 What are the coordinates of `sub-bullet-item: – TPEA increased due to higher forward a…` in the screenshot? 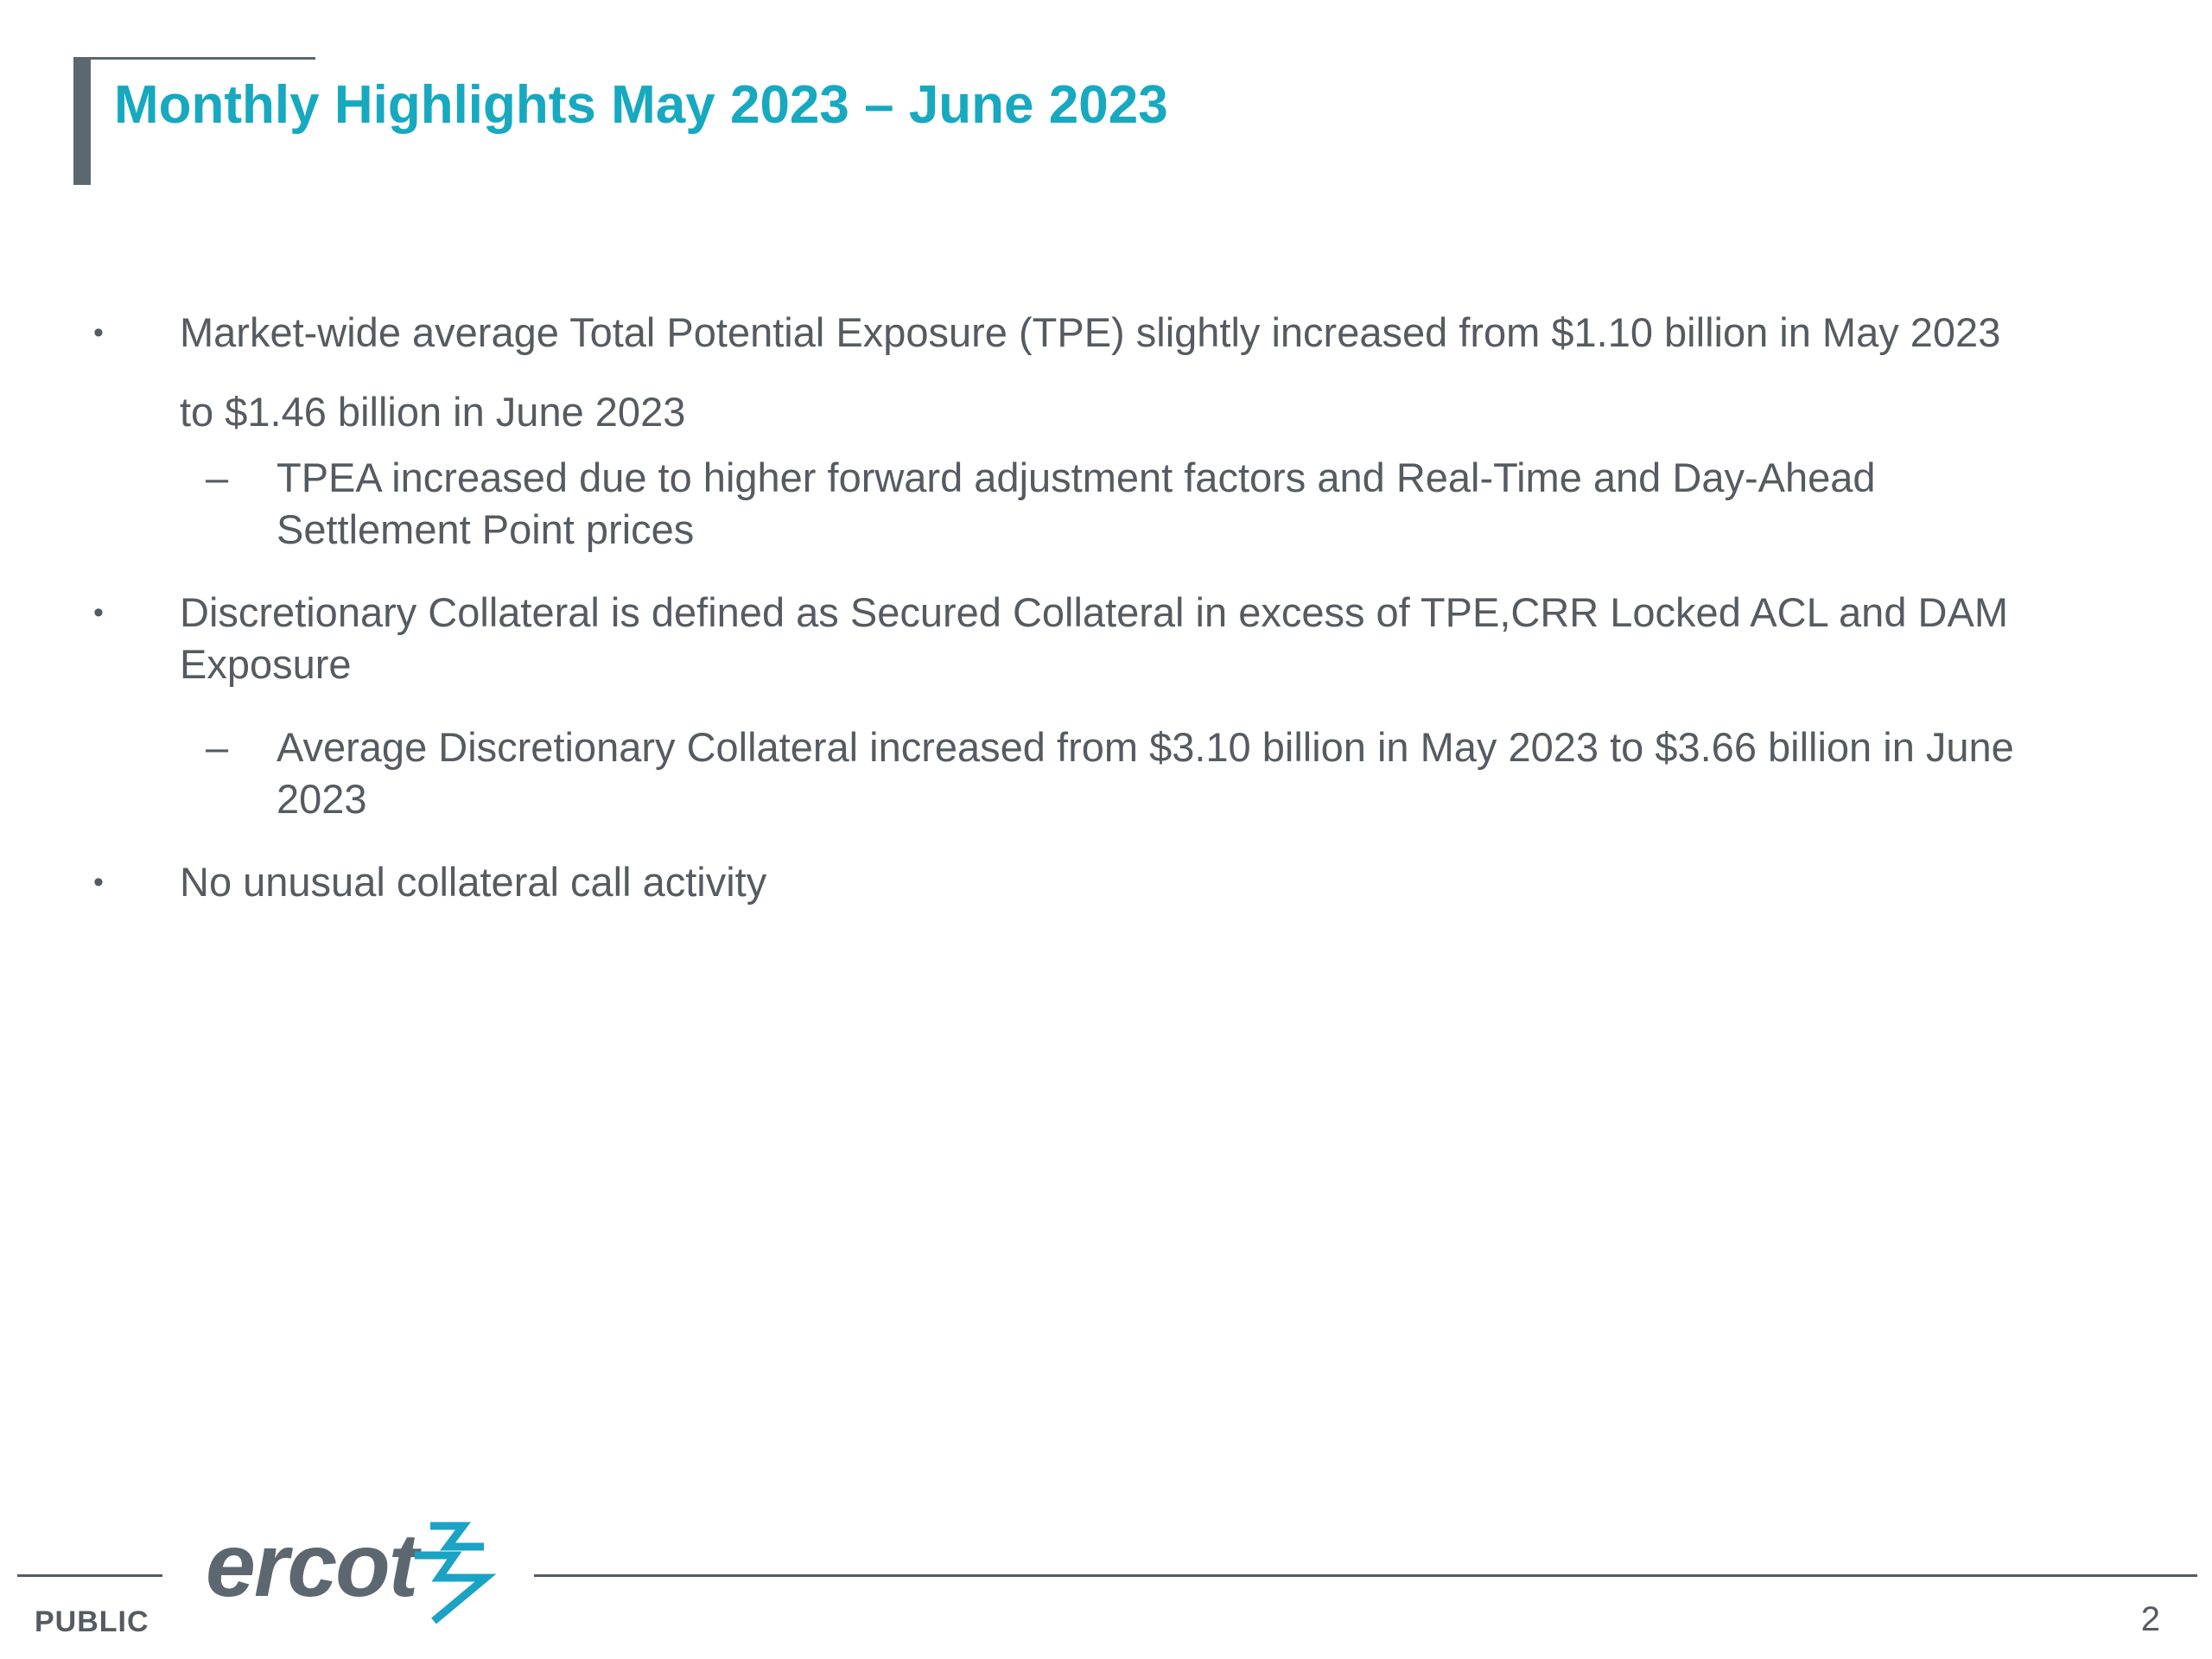 It's located at (1114, 504).